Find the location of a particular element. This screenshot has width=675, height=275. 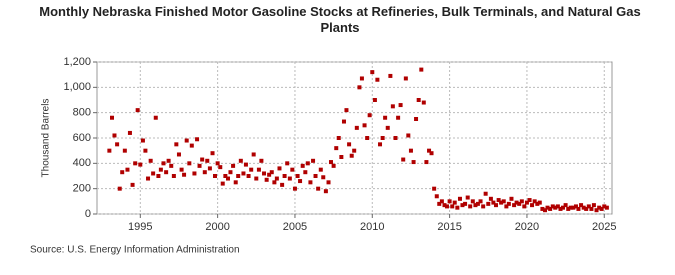

x-tick-label: 2025 is located at coordinates (604, 227).